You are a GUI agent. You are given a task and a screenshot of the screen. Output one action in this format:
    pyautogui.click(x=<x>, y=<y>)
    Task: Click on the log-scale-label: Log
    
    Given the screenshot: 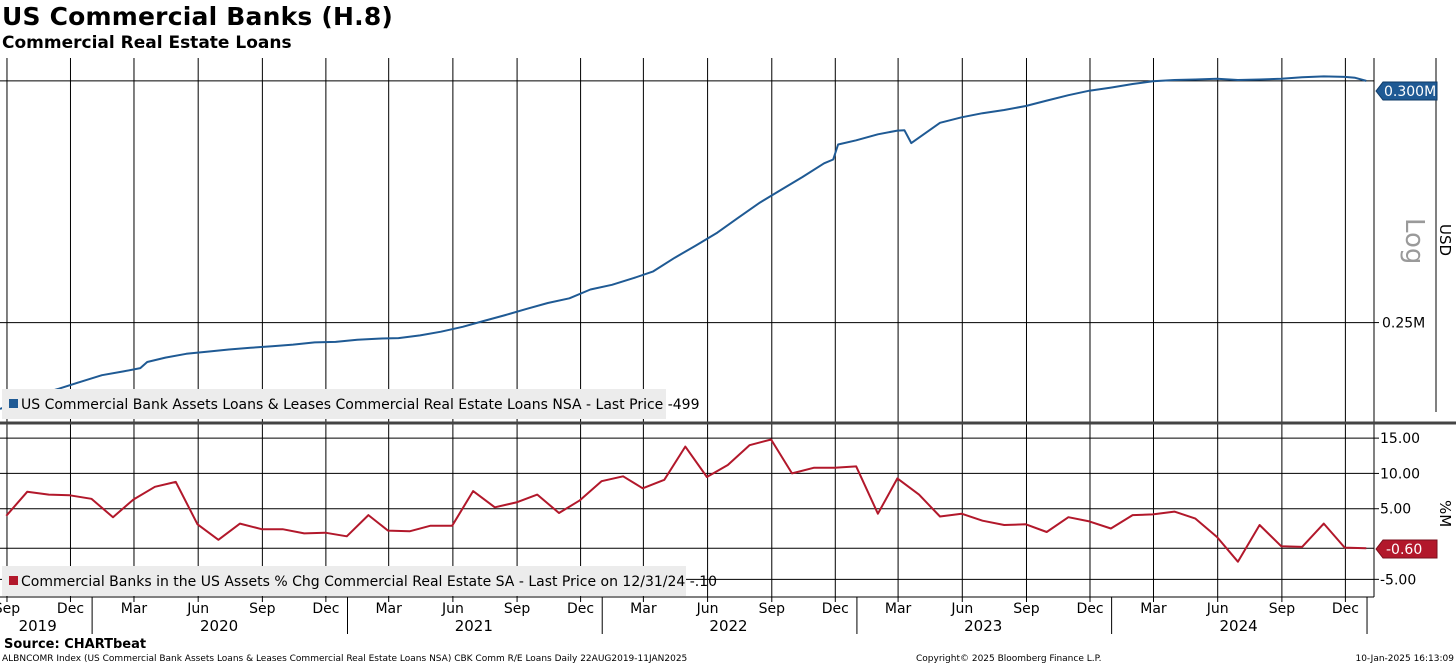 What is the action you would take?
    pyautogui.click(x=1414, y=241)
    